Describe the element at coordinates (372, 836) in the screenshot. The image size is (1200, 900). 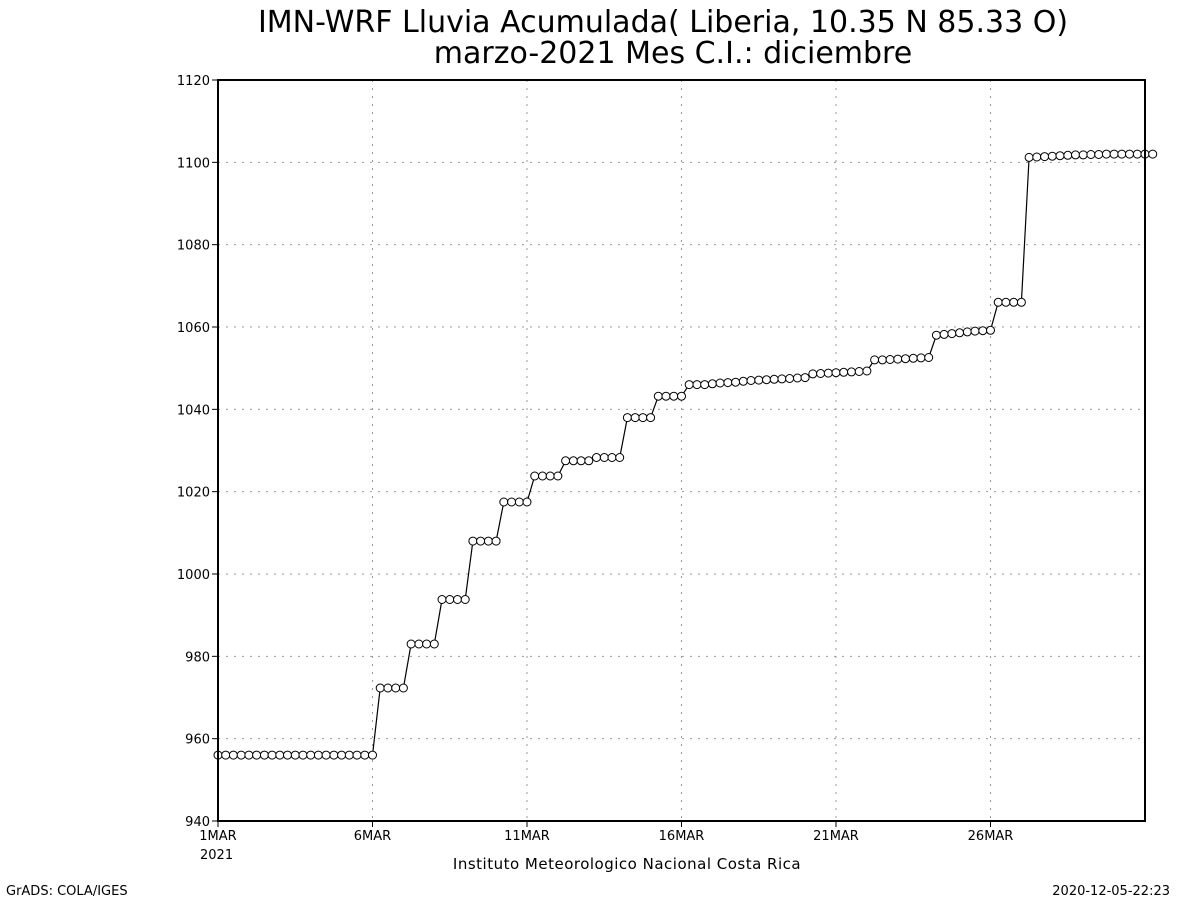
I see `x-tick-label: 6MAR` at that location.